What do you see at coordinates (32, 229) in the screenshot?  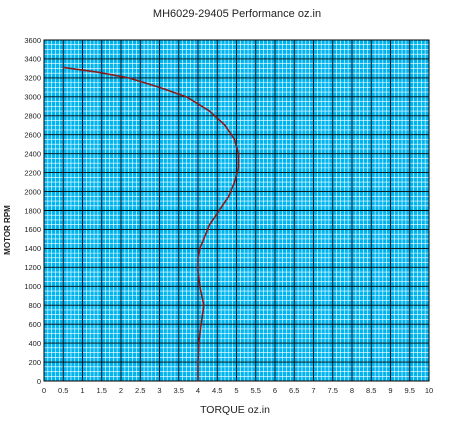 I see `y-tick-label: 1600` at bounding box center [32, 229].